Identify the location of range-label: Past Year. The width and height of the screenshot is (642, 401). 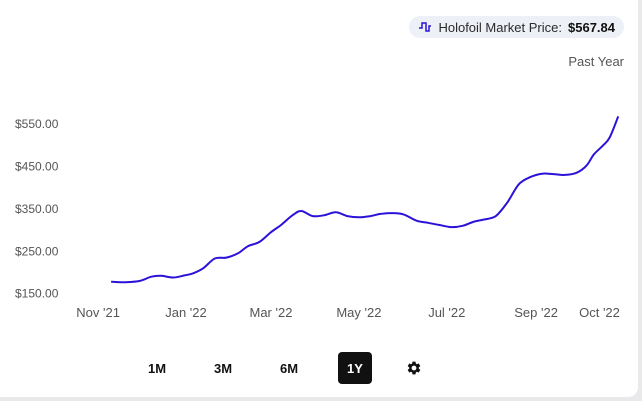
(596, 61).